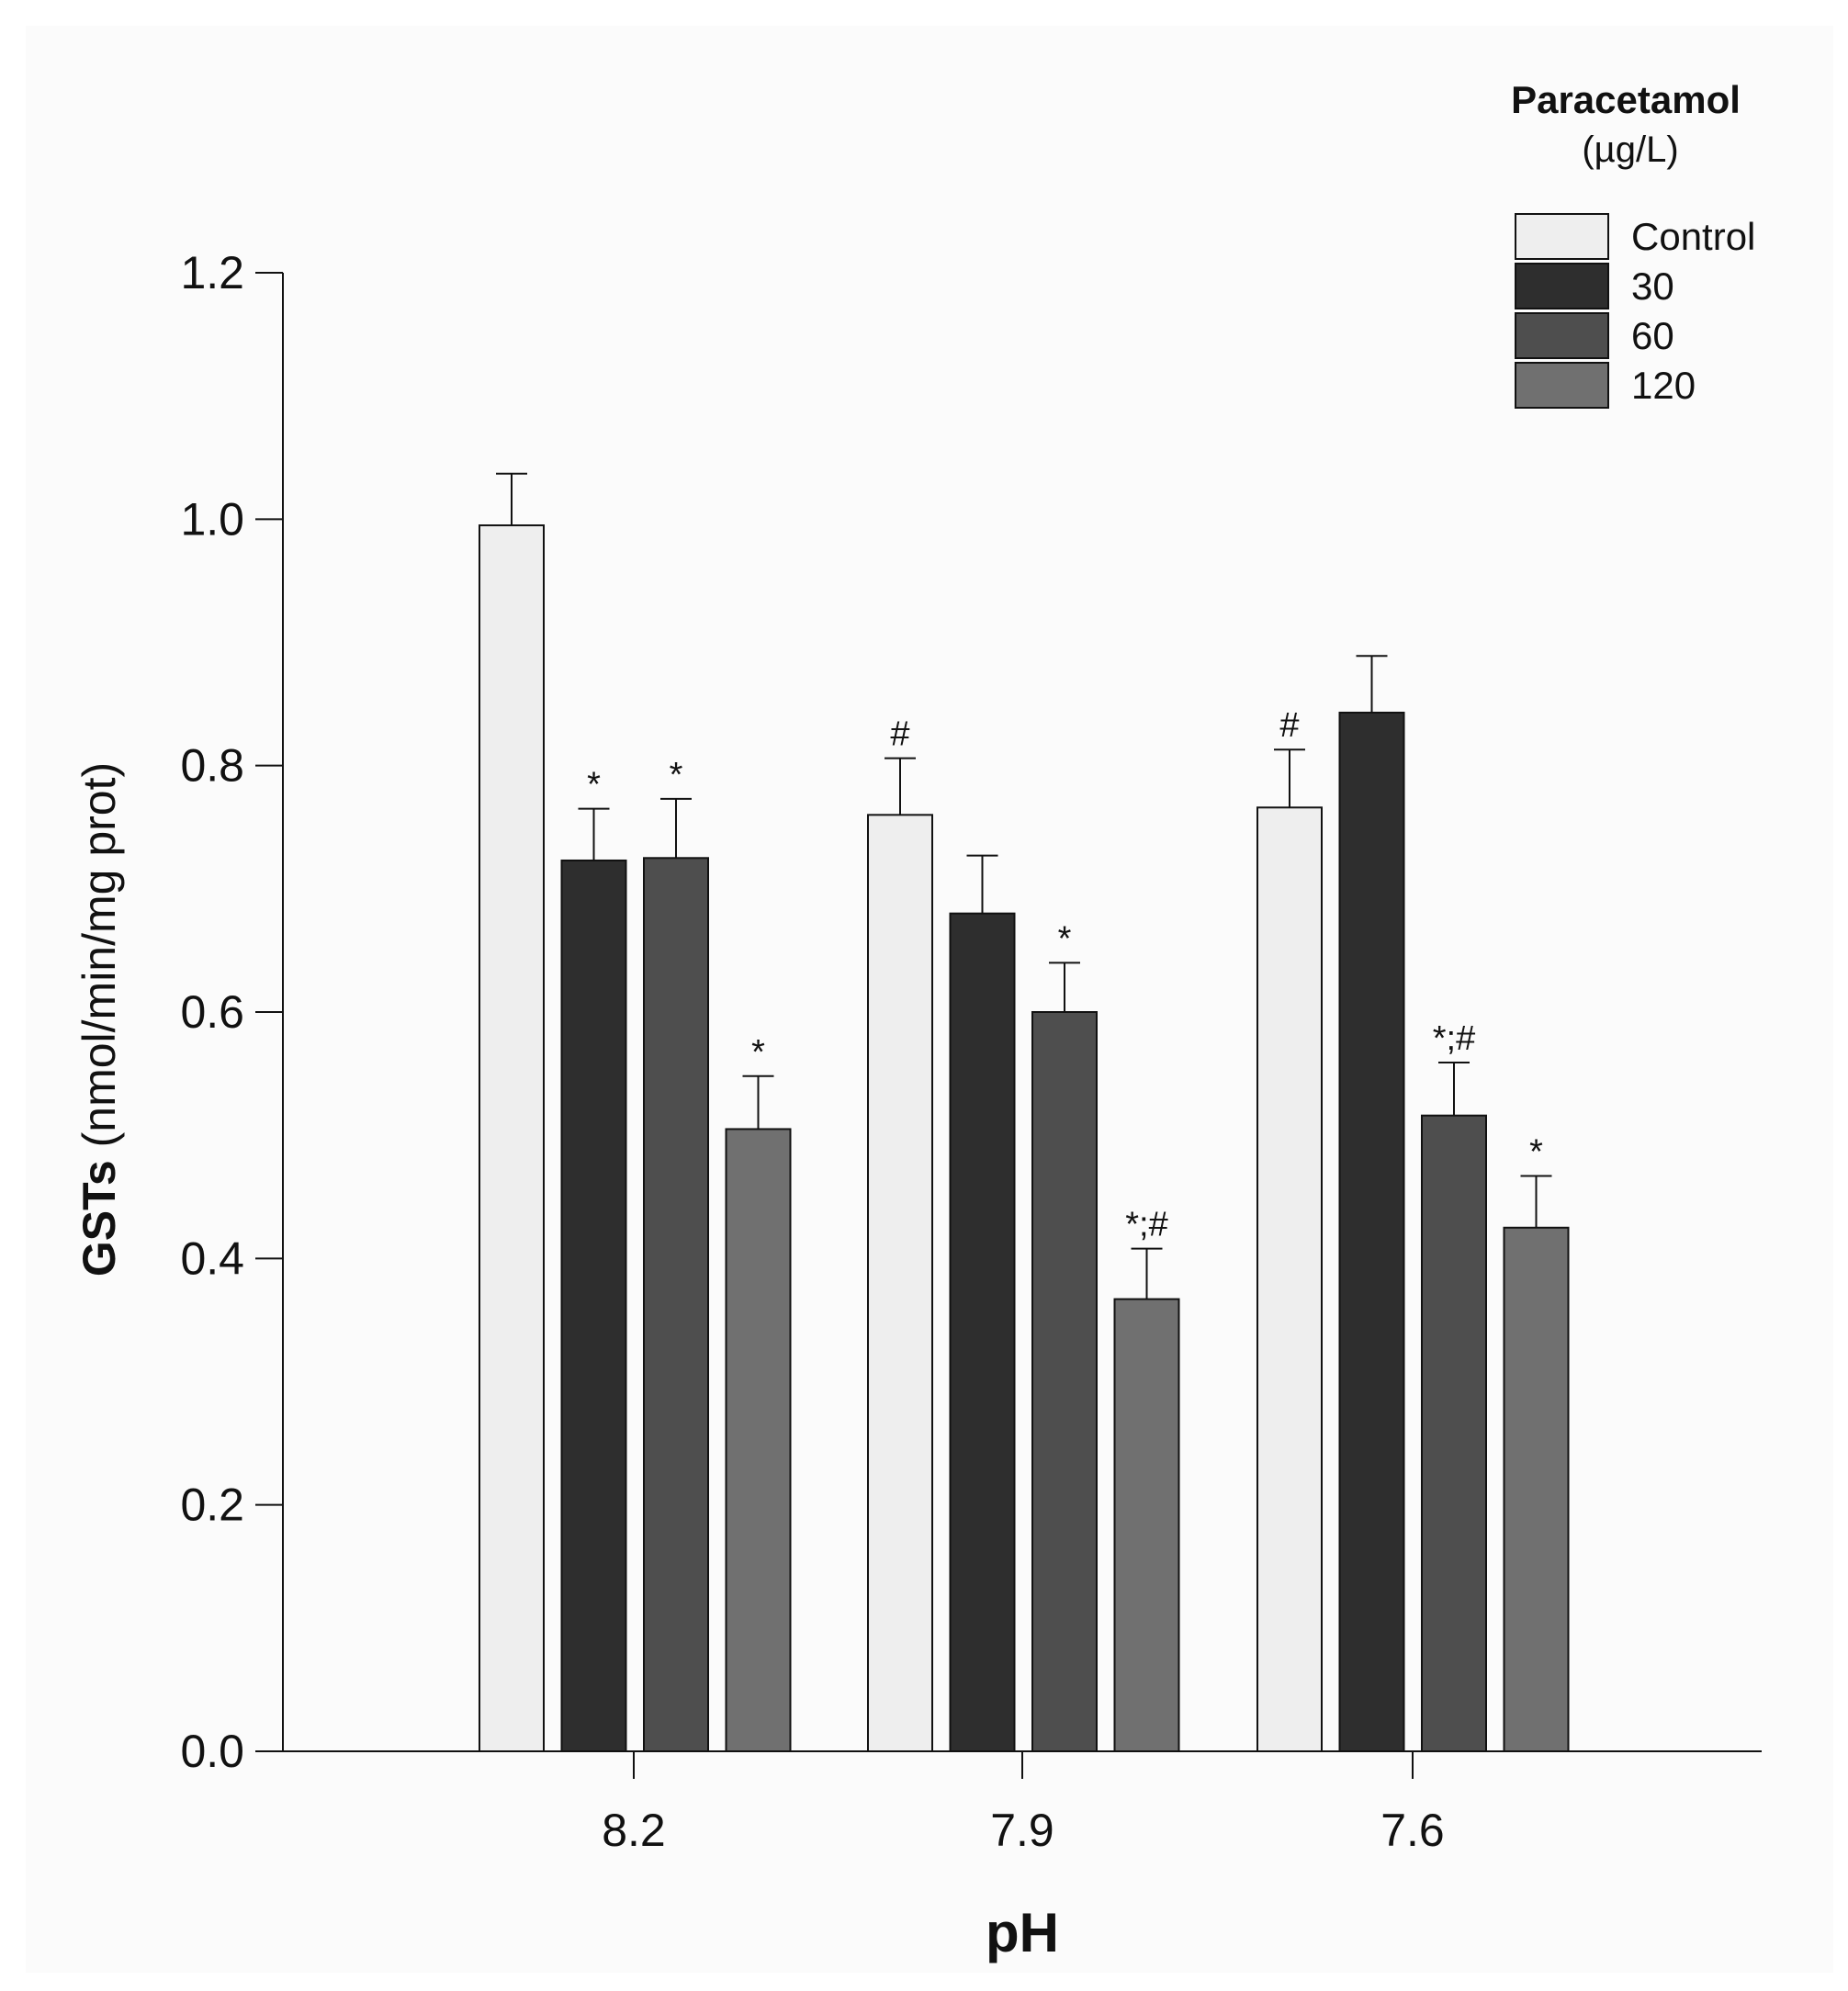  Describe the element at coordinates (212, 1505) in the screenshot. I see `y-tick-label: 0.2` at that location.